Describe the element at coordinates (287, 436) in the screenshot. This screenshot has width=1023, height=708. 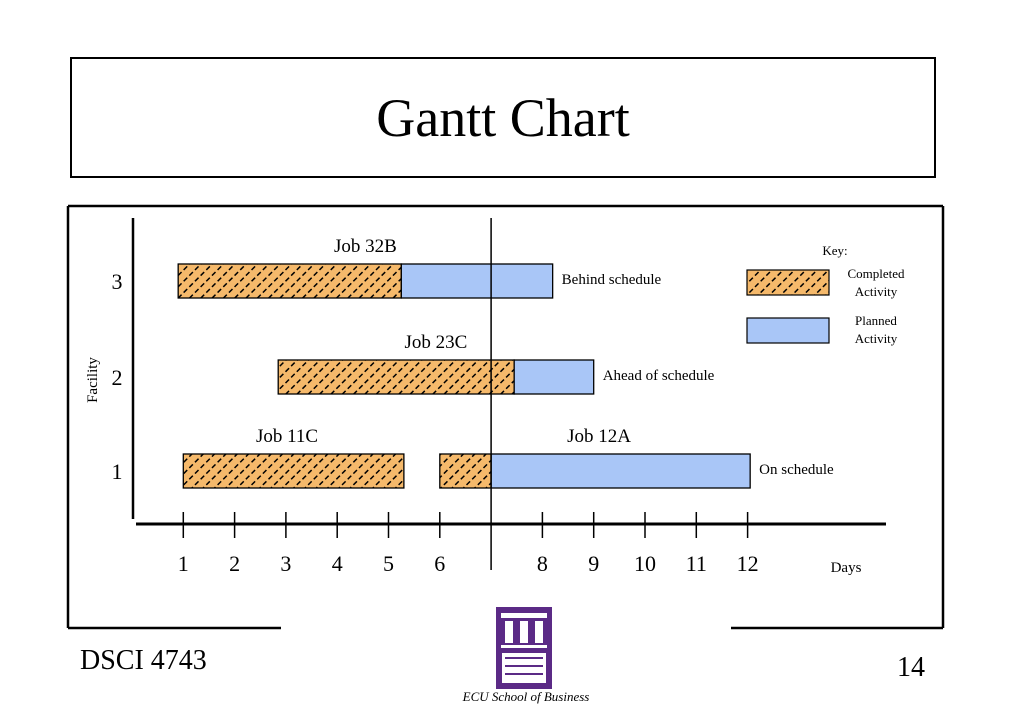
I see `job-label: Job 11C` at that location.